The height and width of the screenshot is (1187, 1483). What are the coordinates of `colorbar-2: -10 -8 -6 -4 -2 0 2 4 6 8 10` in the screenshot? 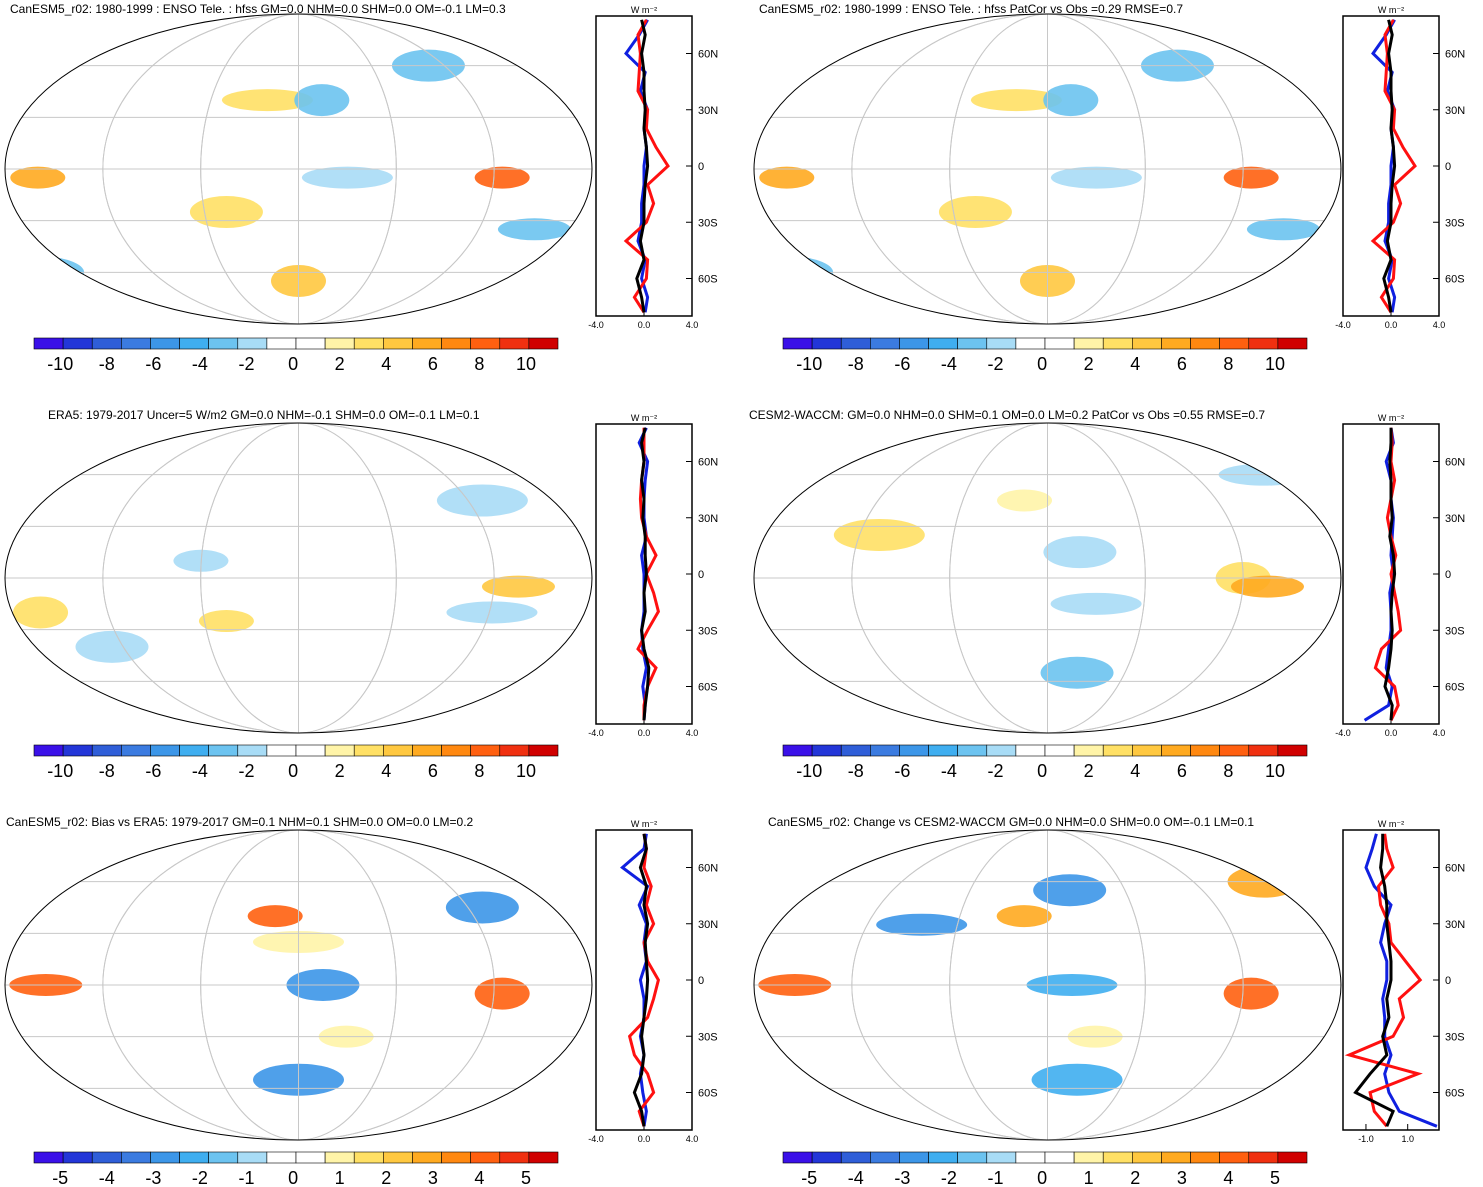 It's located at (1045, 355).